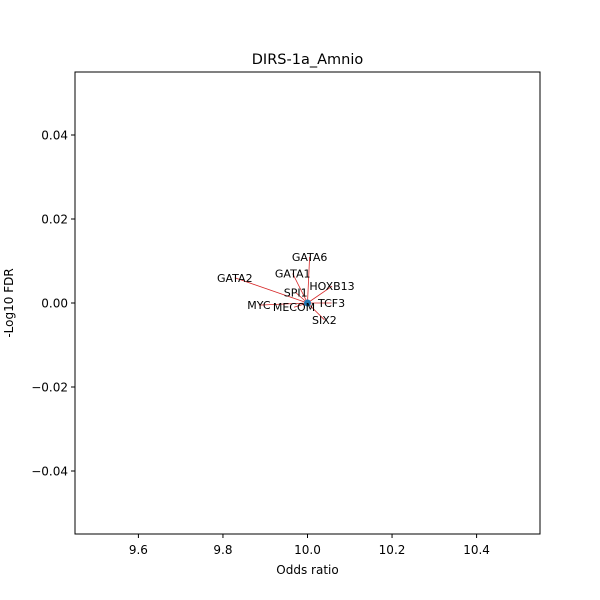 The image size is (600, 600). I want to click on annotation-label: HOXB13, so click(331, 286).